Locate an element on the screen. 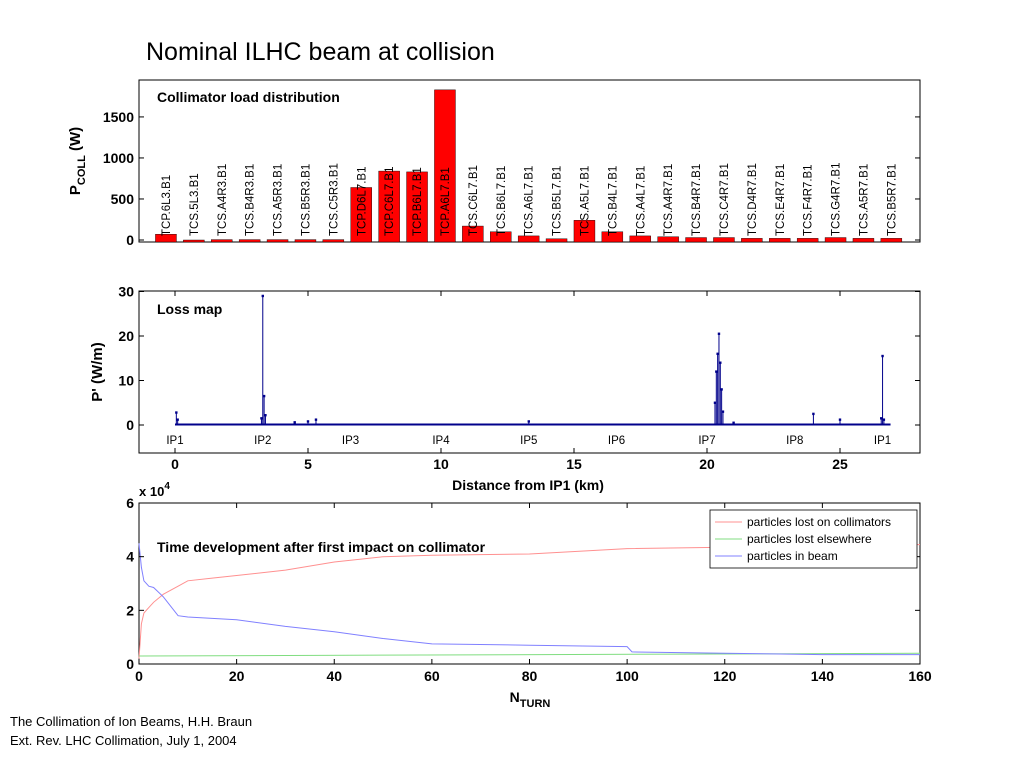 Image resolution: width=1024 pixels, height=768 pixels. category-label: TCS.B5R3.B1 is located at coordinates (306, 200).